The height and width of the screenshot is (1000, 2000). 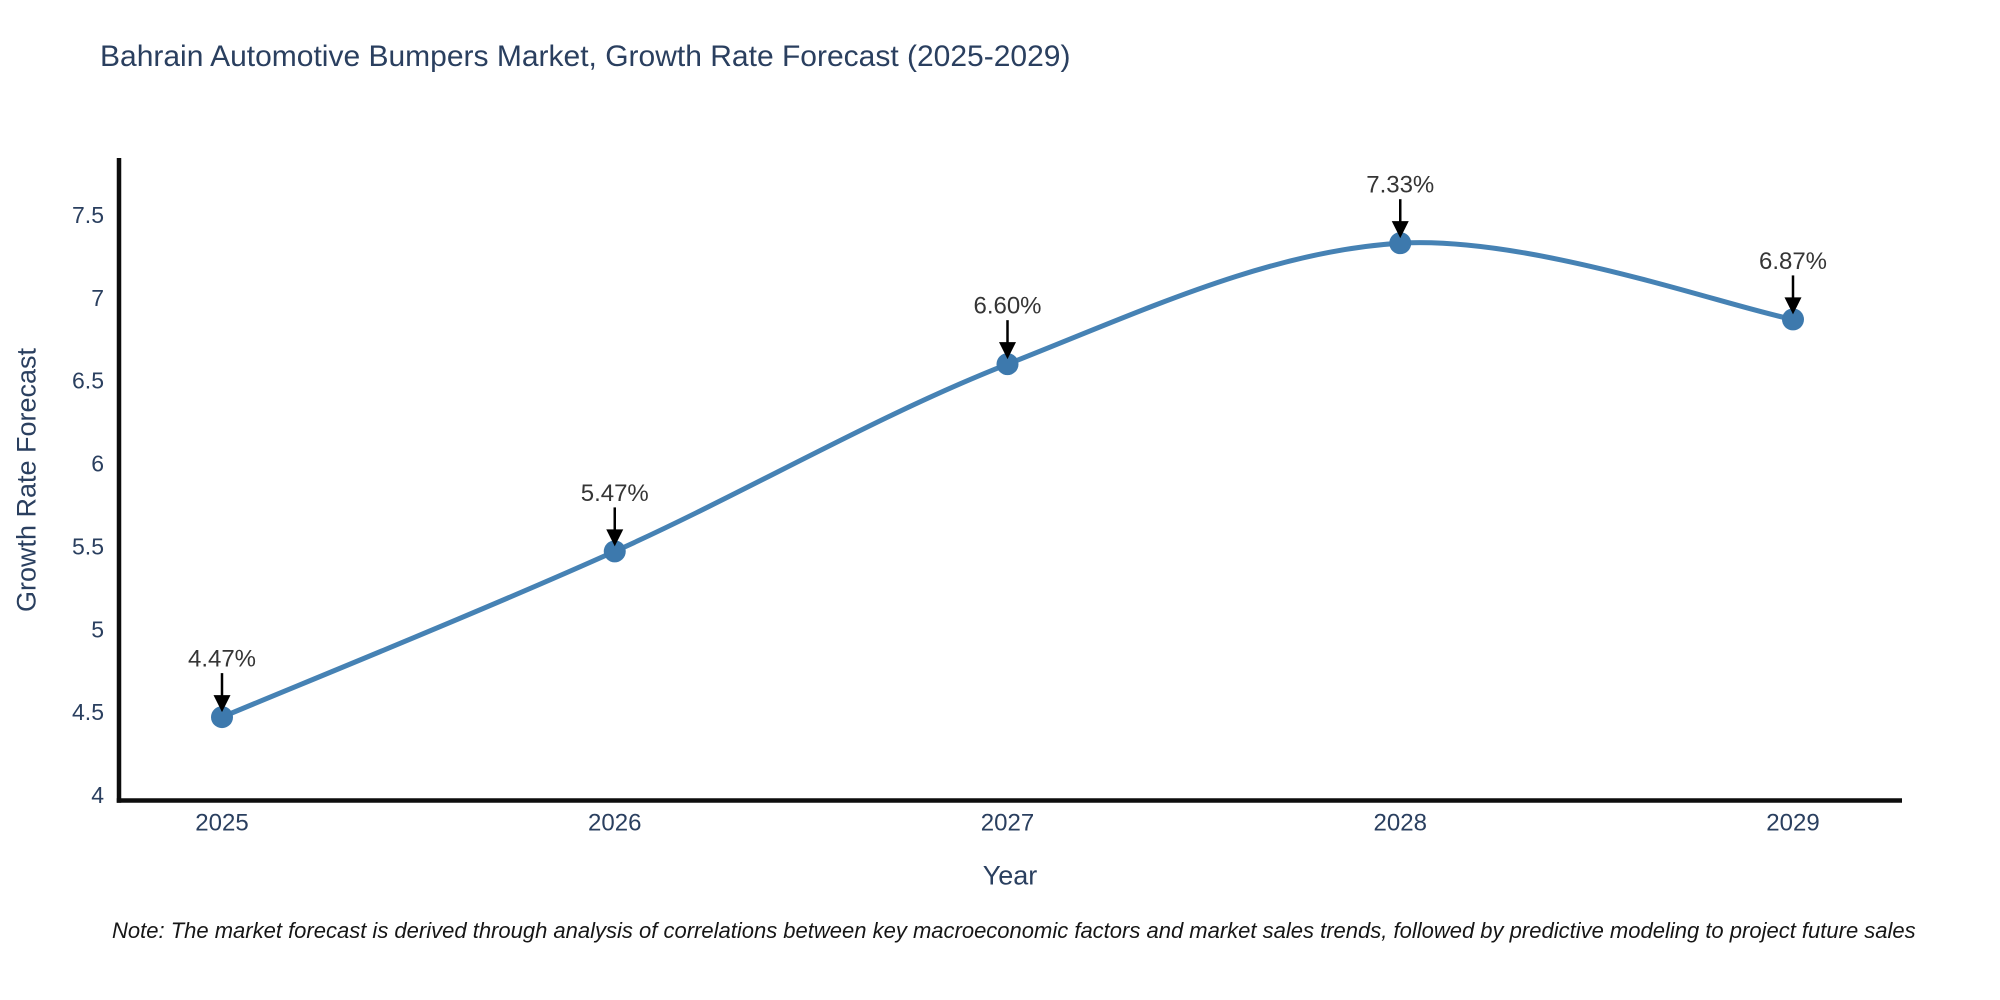 What do you see at coordinates (1007, 823) in the screenshot?
I see `x-tick-label: 2027` at bounding box center [1007, 823].